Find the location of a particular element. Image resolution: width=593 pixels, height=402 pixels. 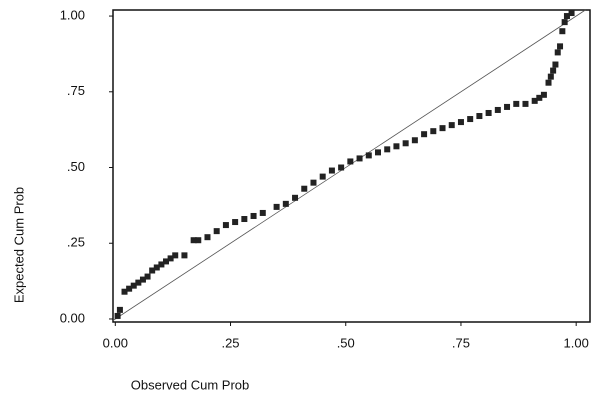

x-tick-label: .50 is located at coordinates (346, 342).